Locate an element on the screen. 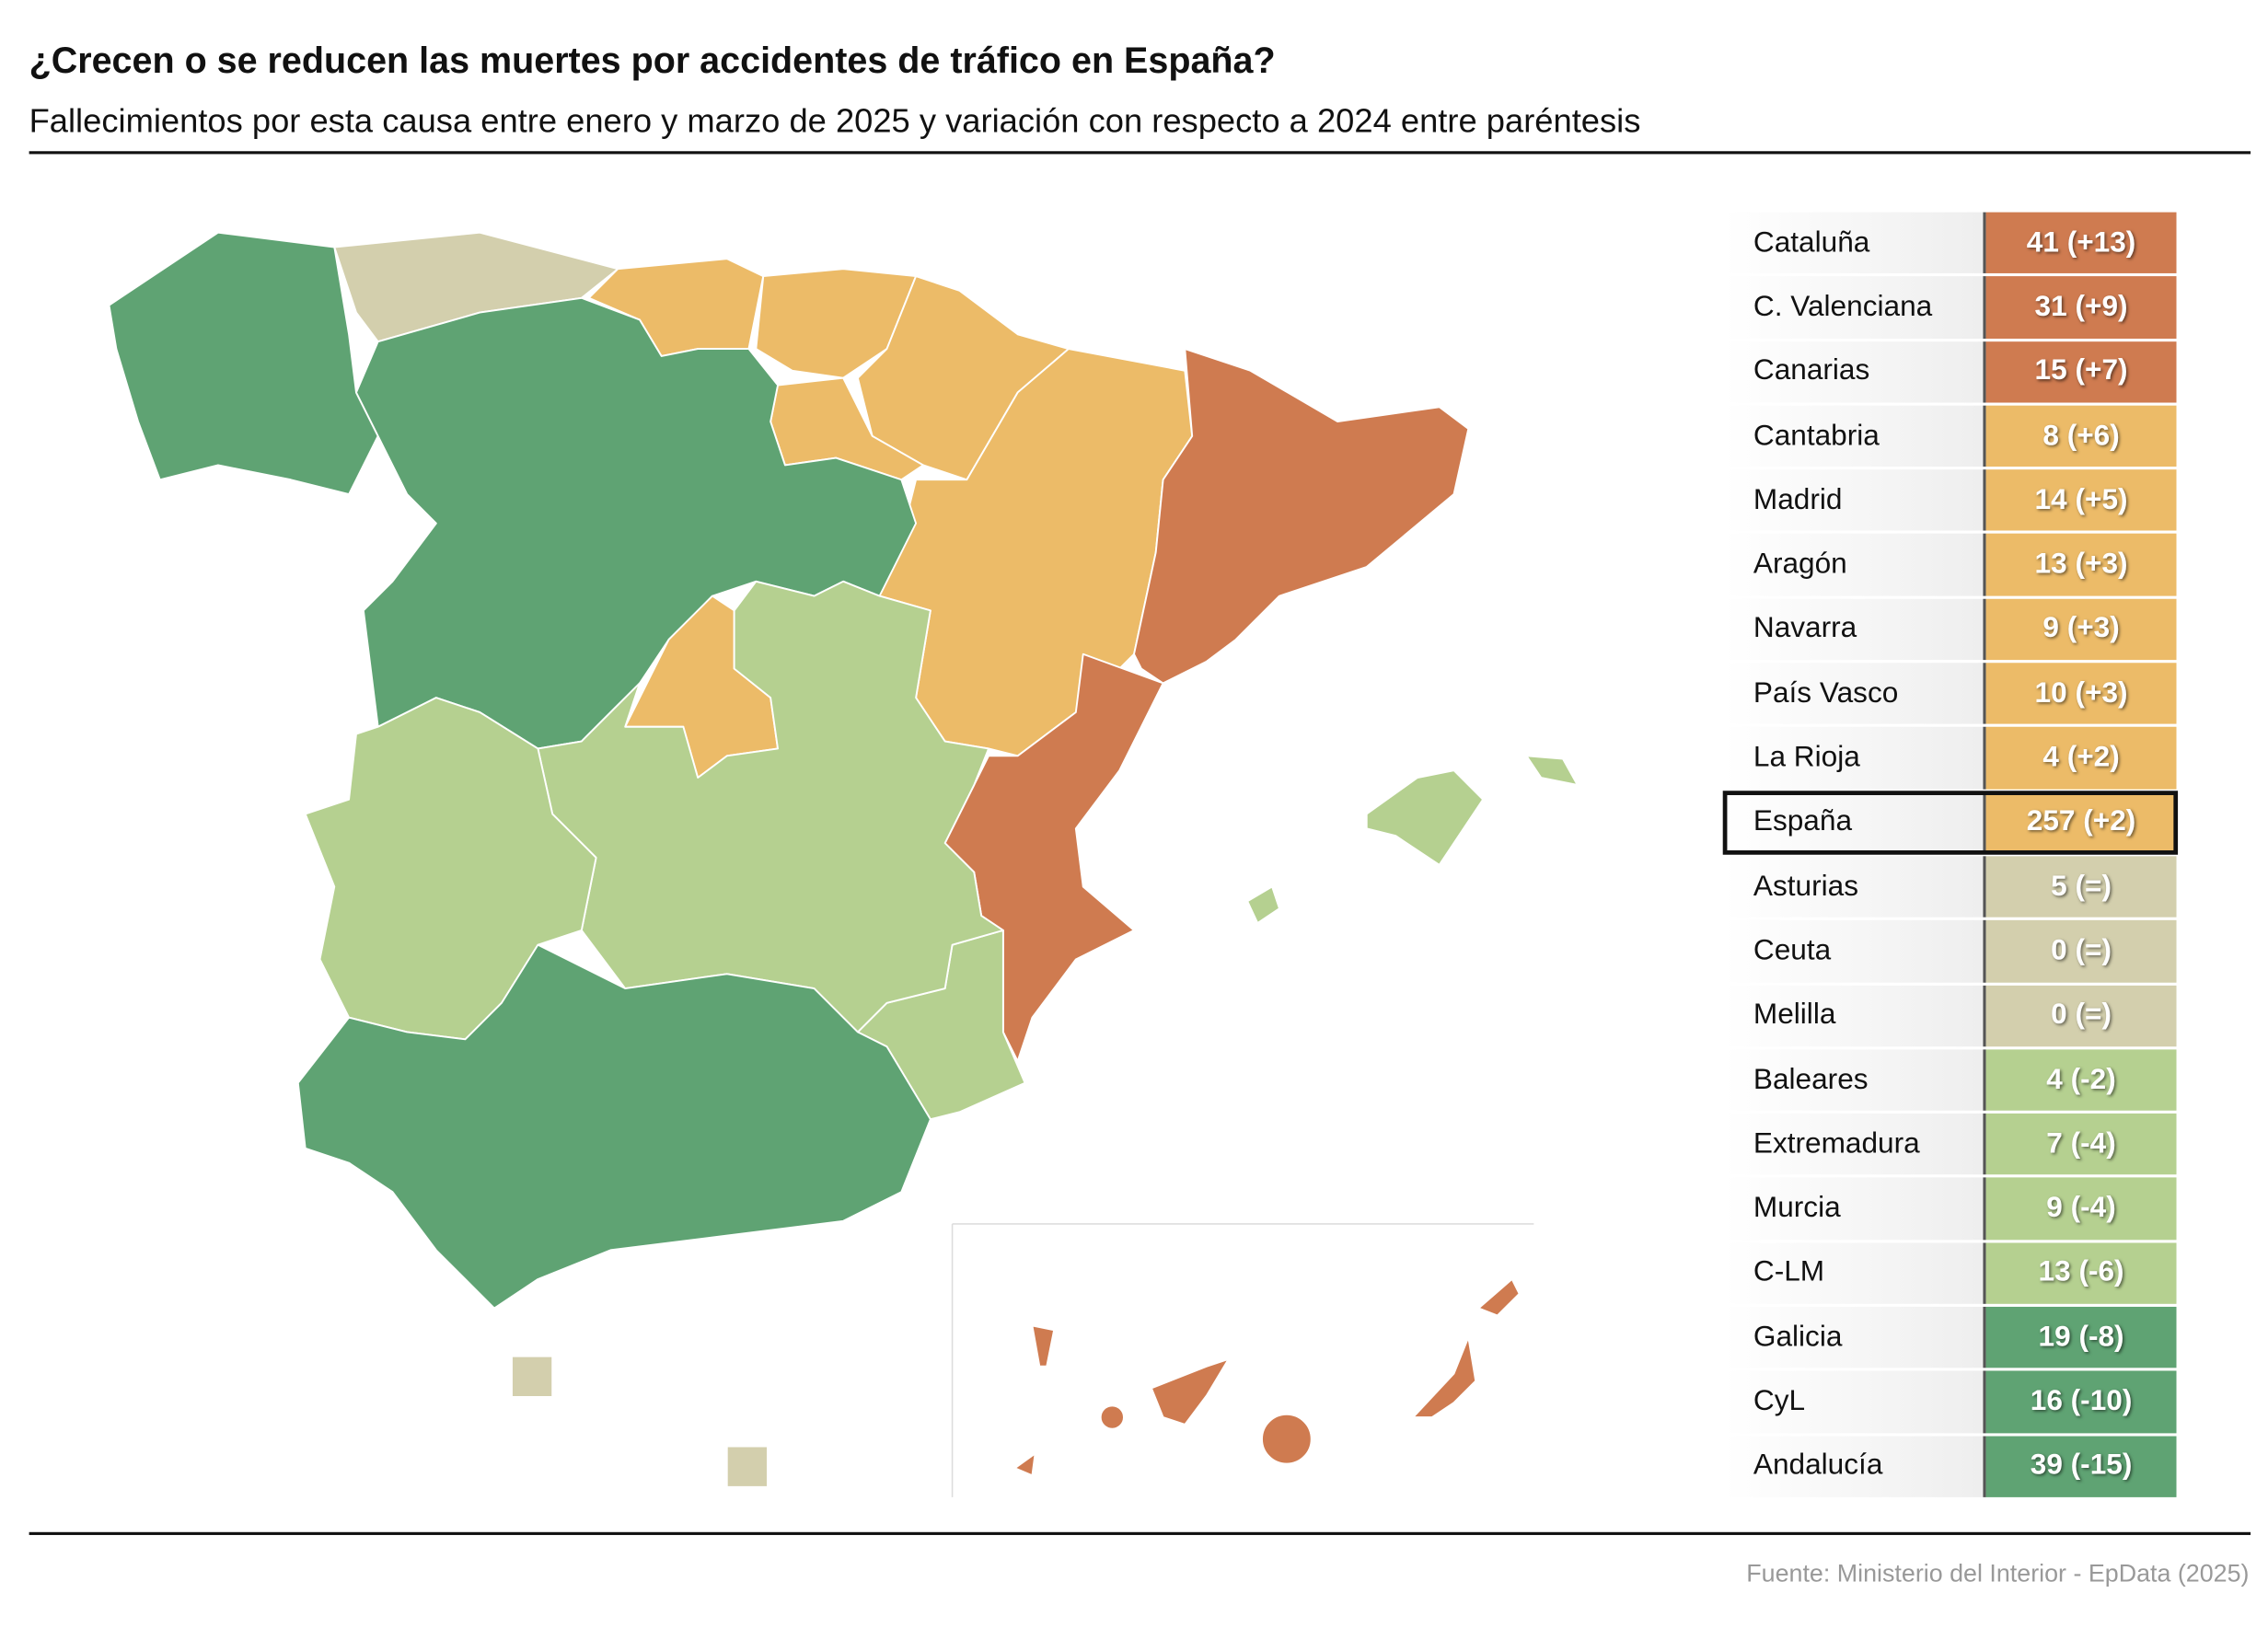 This screenshot has height=1628, width=2268. region-name: Canarias is located at coordinates (1855, 372).